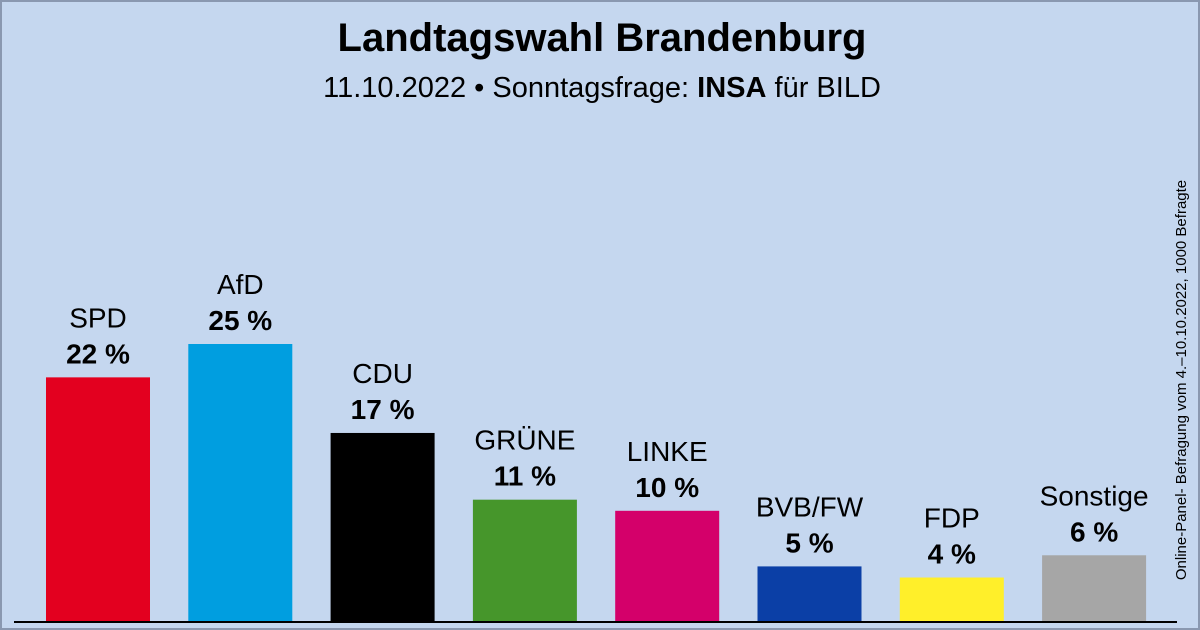 The height and width of the screenshot is (630, 1200). Describe the element at coordinates (1094, 588) in the screenshot. I see `bar-sonstige` at that location.